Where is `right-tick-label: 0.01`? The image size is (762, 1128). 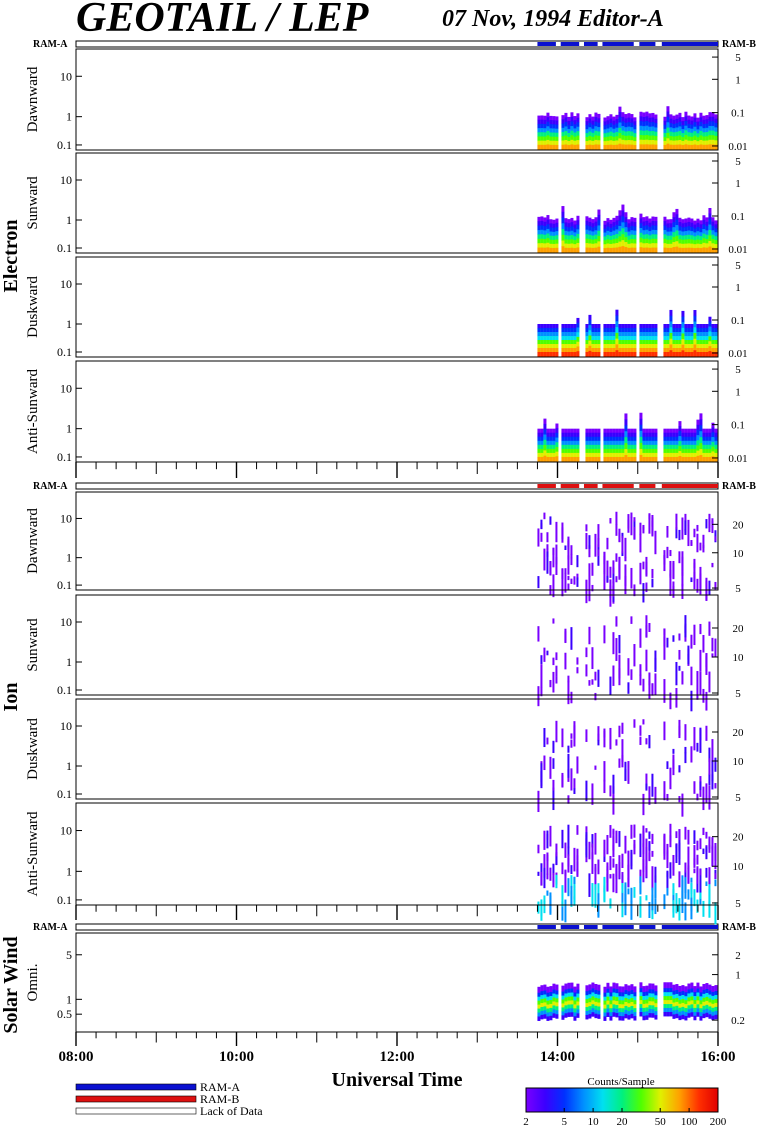
right-tick-label: 0.01 is located at coordinates (737, 354).